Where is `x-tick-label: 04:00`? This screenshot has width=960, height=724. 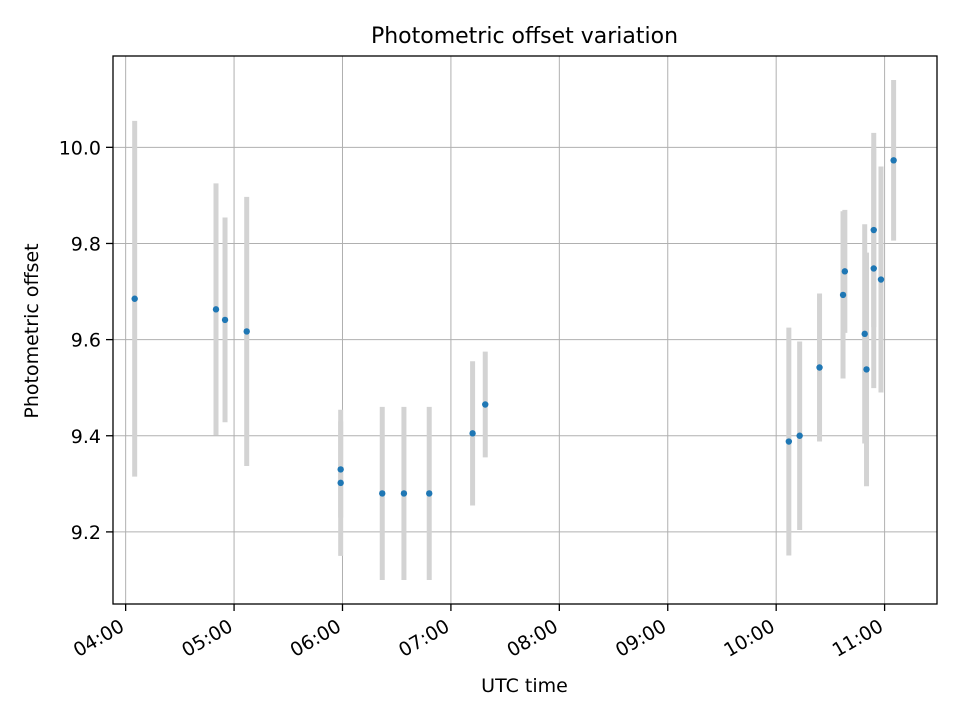
x-tick-label: 04:00 is located at coordinates (99, 638).